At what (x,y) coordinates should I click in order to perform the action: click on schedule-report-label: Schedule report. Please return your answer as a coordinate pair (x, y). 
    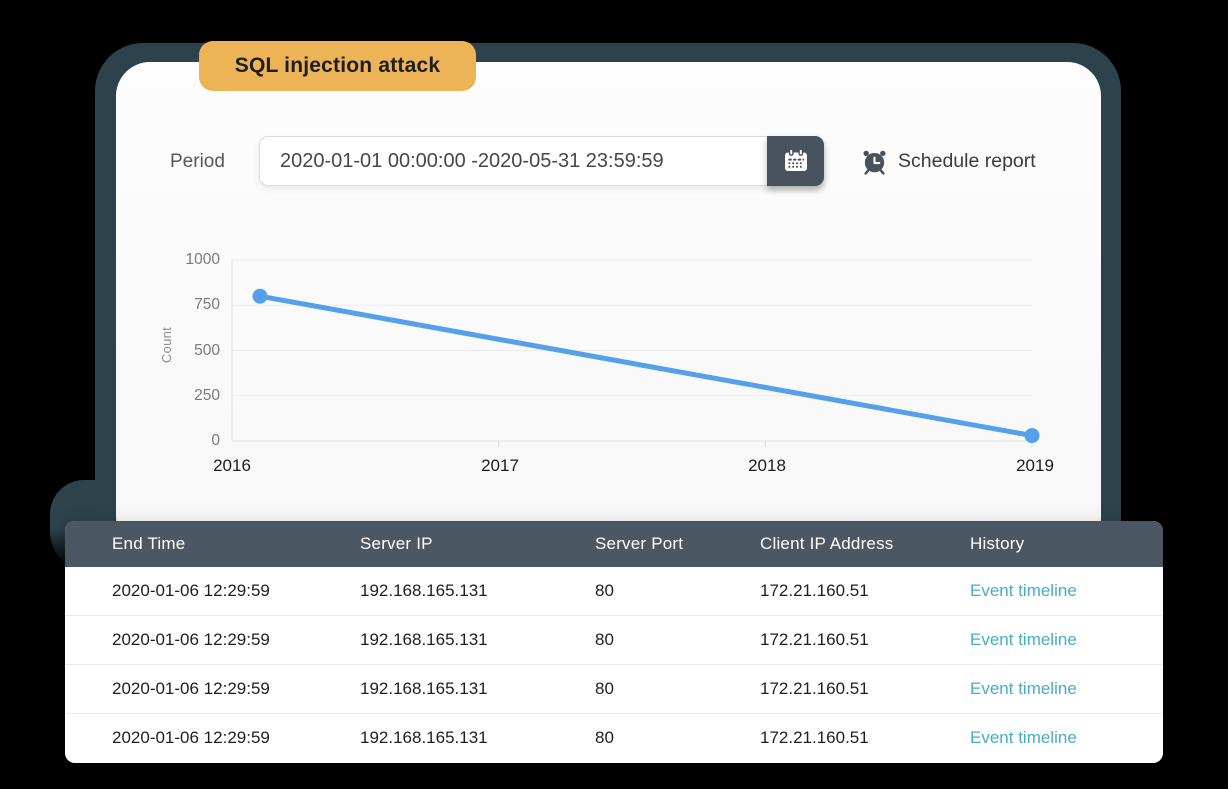
    Looking at the image, I should click on (967, 161).